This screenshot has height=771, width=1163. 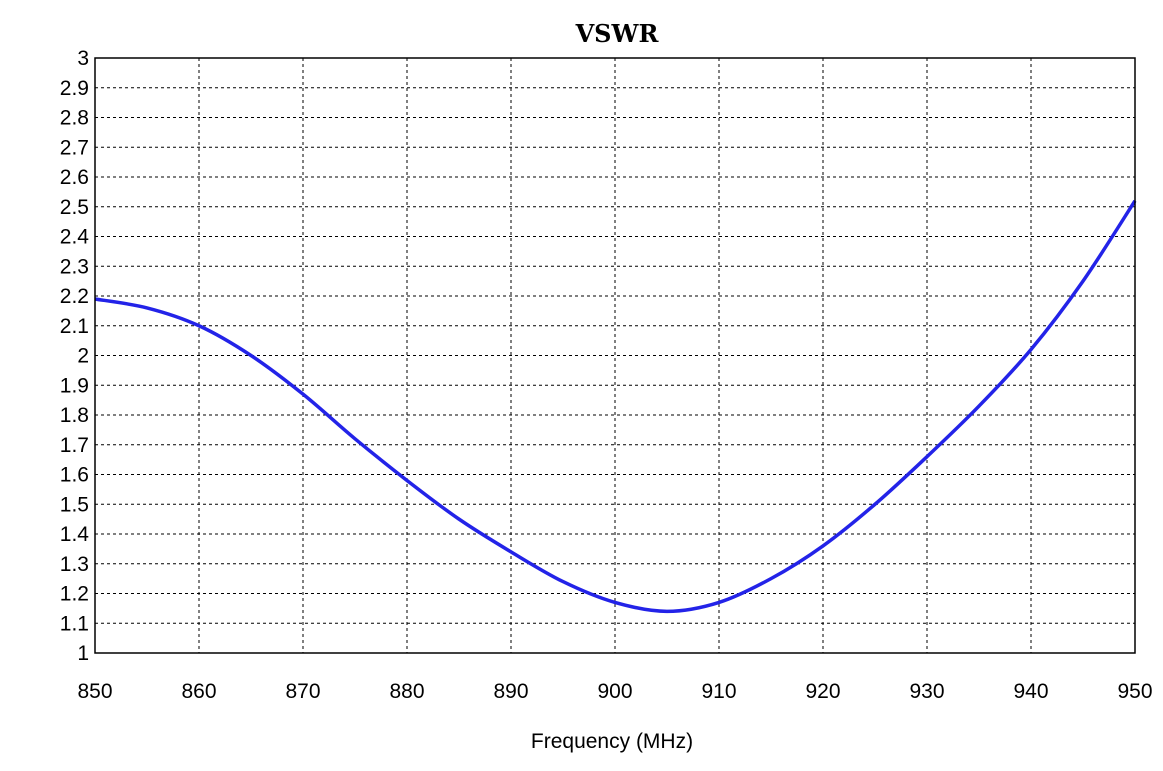 I want to click on y-tick-label: 1.9, so click(x=74, y=385).